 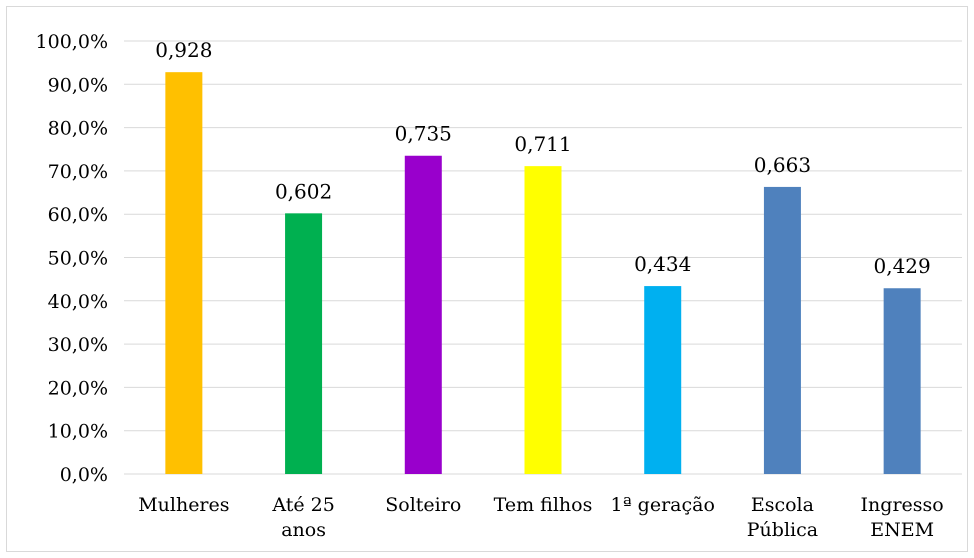 What do you see at coordinates (183, 50) in the screenshot?
I see `data-label: 0,928` at bounding box center [183, 50].